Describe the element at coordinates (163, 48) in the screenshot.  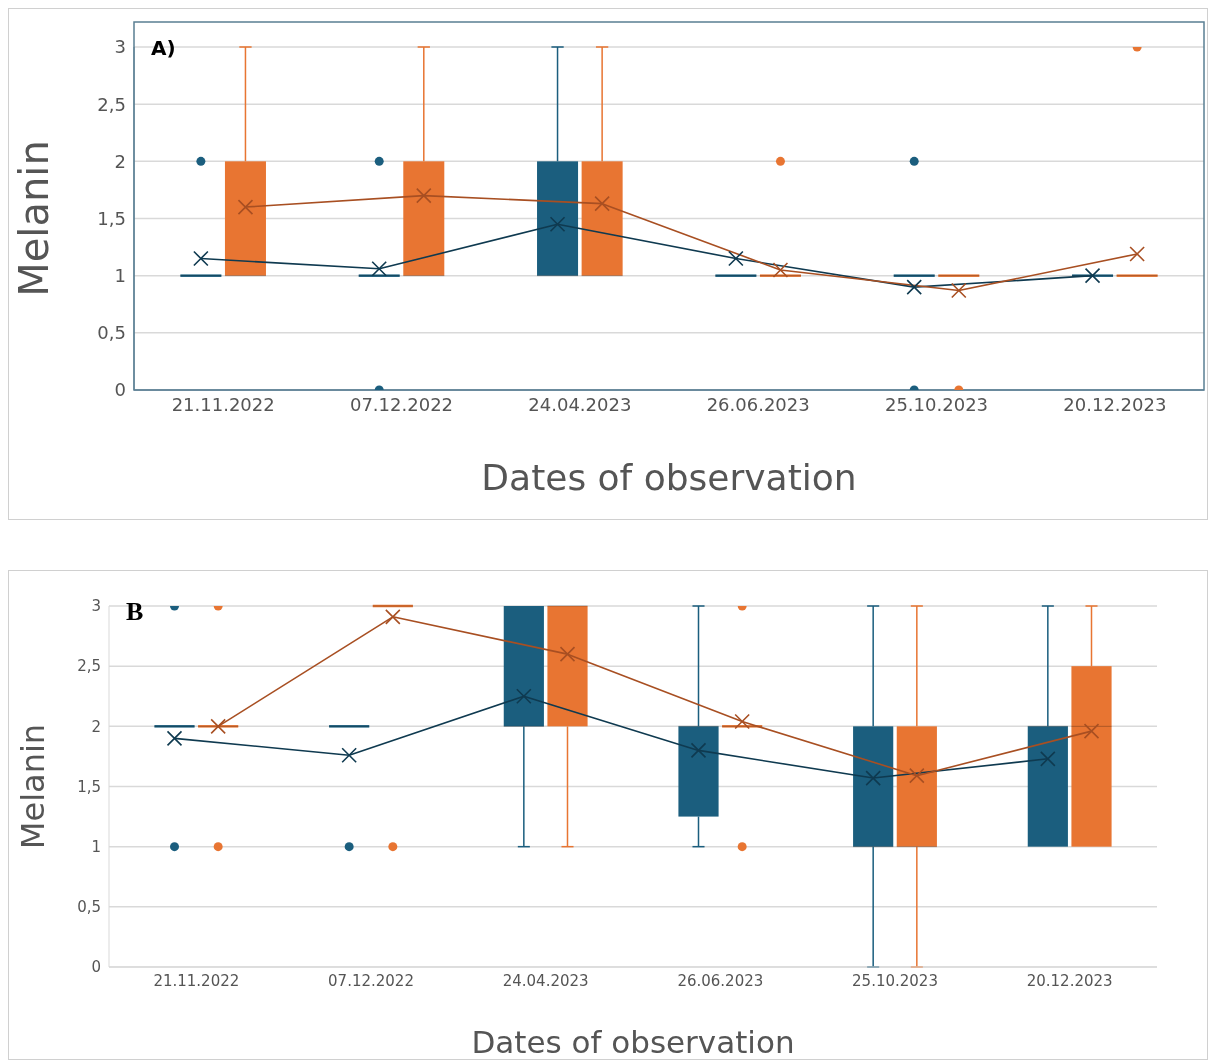
I see `chart-title: A)` at that location.